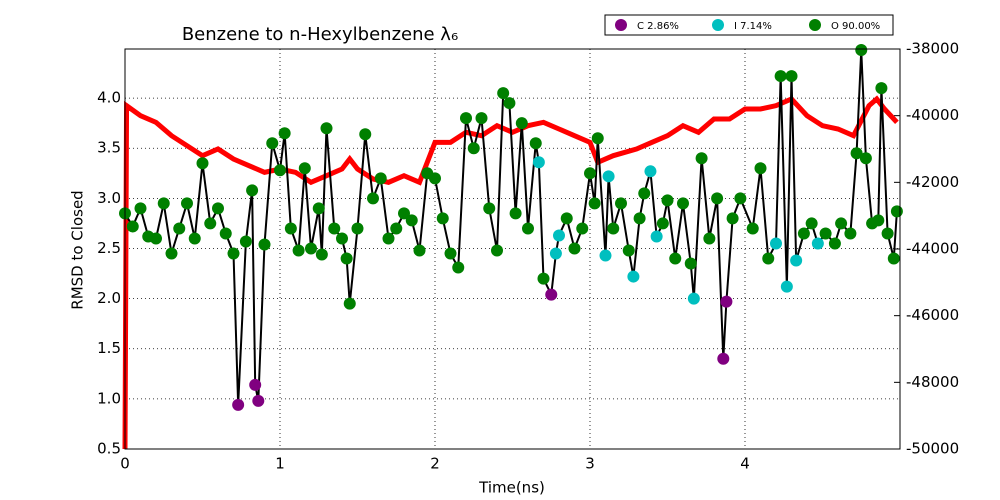  I want to click on legend-box, so click(749, 25).